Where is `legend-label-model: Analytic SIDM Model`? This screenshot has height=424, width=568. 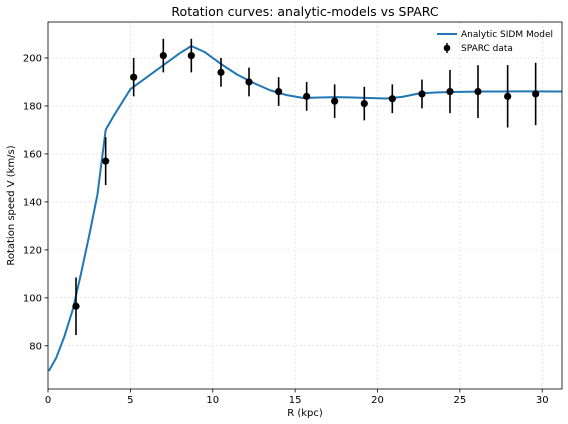
legend-label-model: Analytic SIDM Model is located at coordinates (507, 35).